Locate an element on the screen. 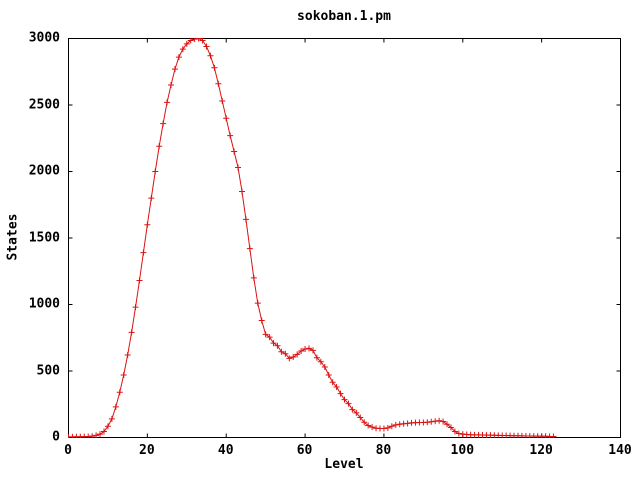 The image size is (640, 480). x-tick-label: 0 is located at coordinates (68, 450).